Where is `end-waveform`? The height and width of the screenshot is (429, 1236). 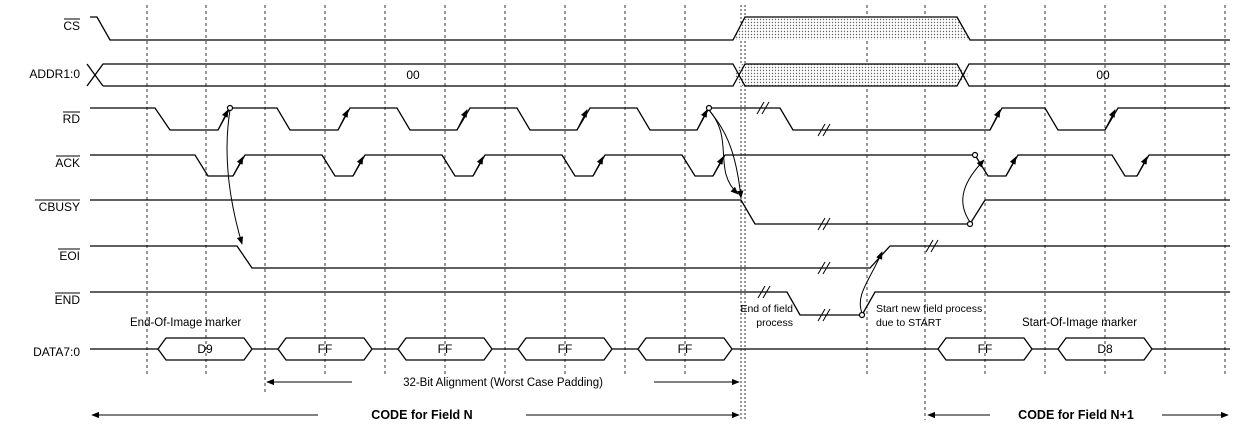
end-waveform is located at coordinates (660, 303).